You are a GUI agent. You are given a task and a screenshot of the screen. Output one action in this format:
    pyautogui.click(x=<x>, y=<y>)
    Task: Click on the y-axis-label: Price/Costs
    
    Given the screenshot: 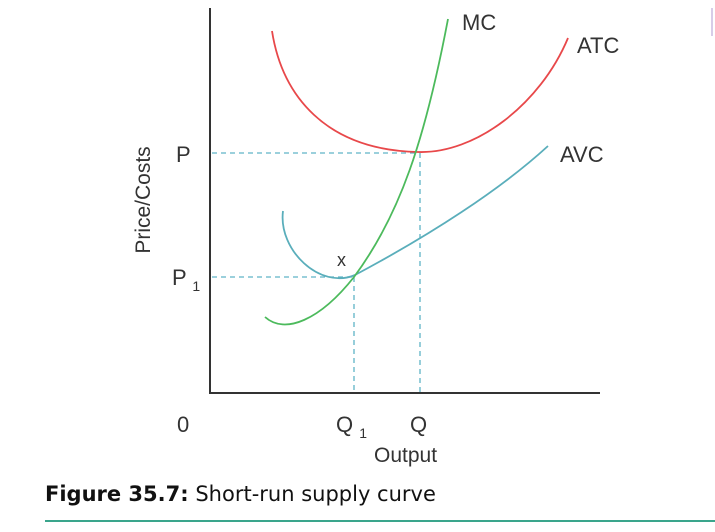 What is the action you would take?
    pyautogui.click(x=143, y=199)
    